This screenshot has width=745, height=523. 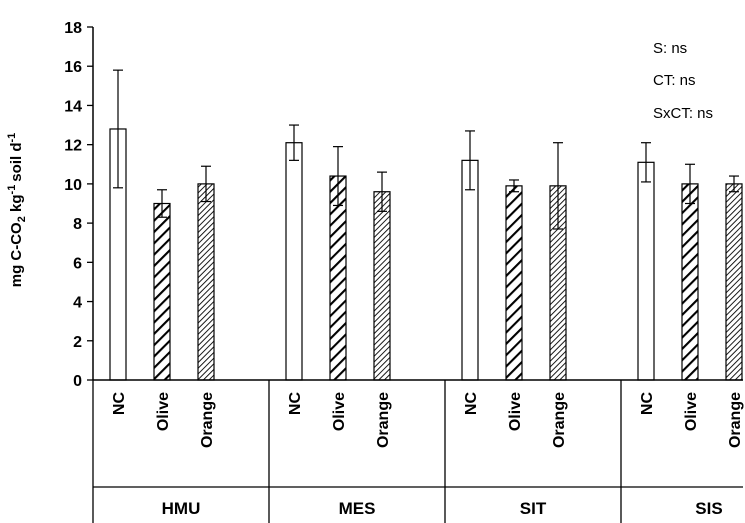 What do you see at coordinates (708, 508) in the screenshot?
I see `group-label: SIS` at bounding box center [708, 508].